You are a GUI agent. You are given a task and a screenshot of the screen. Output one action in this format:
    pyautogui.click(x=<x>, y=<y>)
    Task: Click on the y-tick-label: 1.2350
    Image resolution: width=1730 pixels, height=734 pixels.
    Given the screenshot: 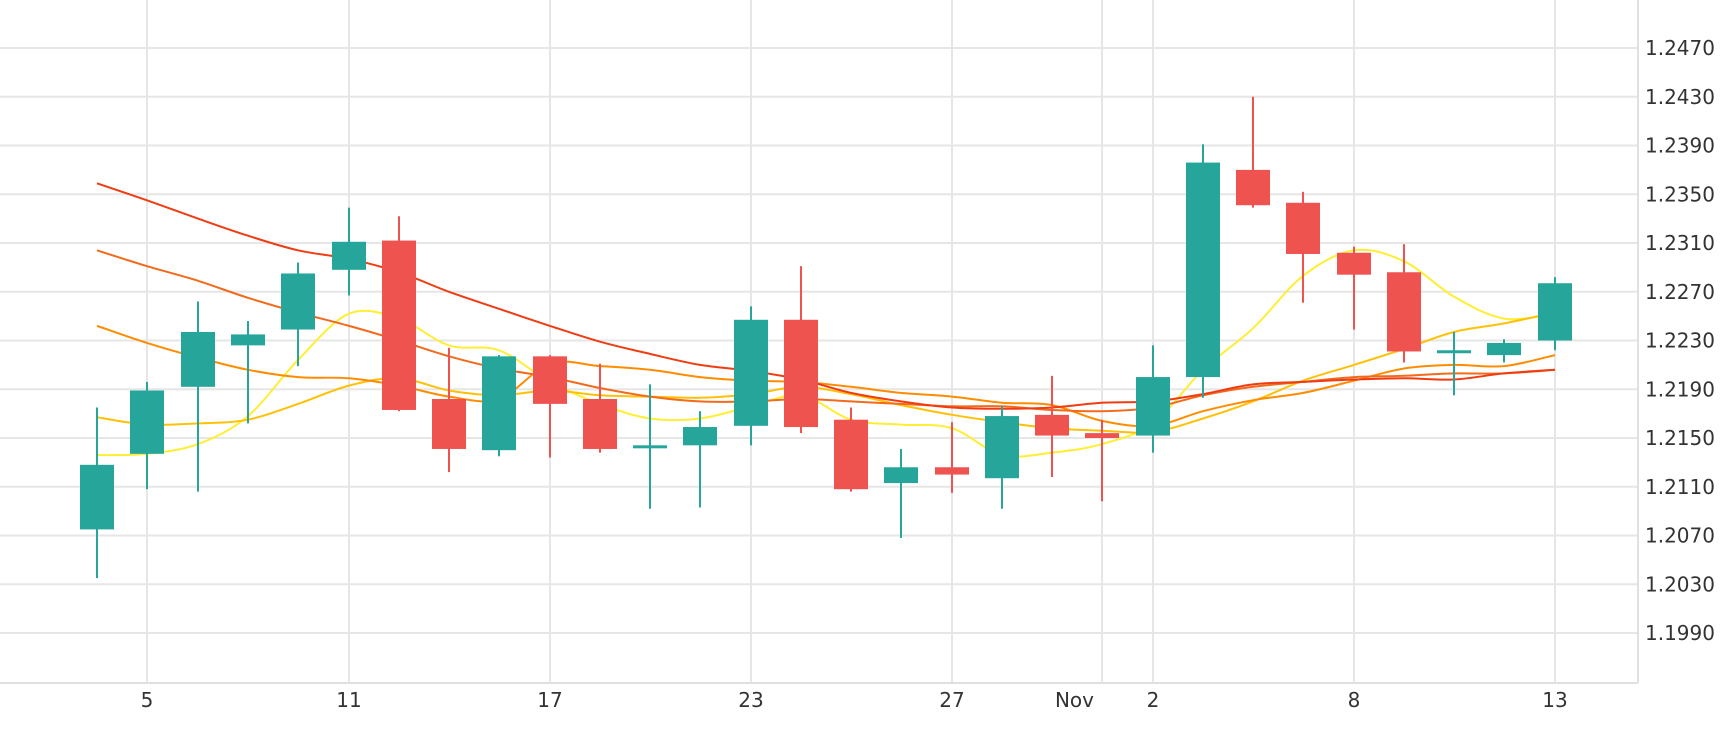 What is the action you would take?
    pyautogui.click(x=1680, y=194)
    